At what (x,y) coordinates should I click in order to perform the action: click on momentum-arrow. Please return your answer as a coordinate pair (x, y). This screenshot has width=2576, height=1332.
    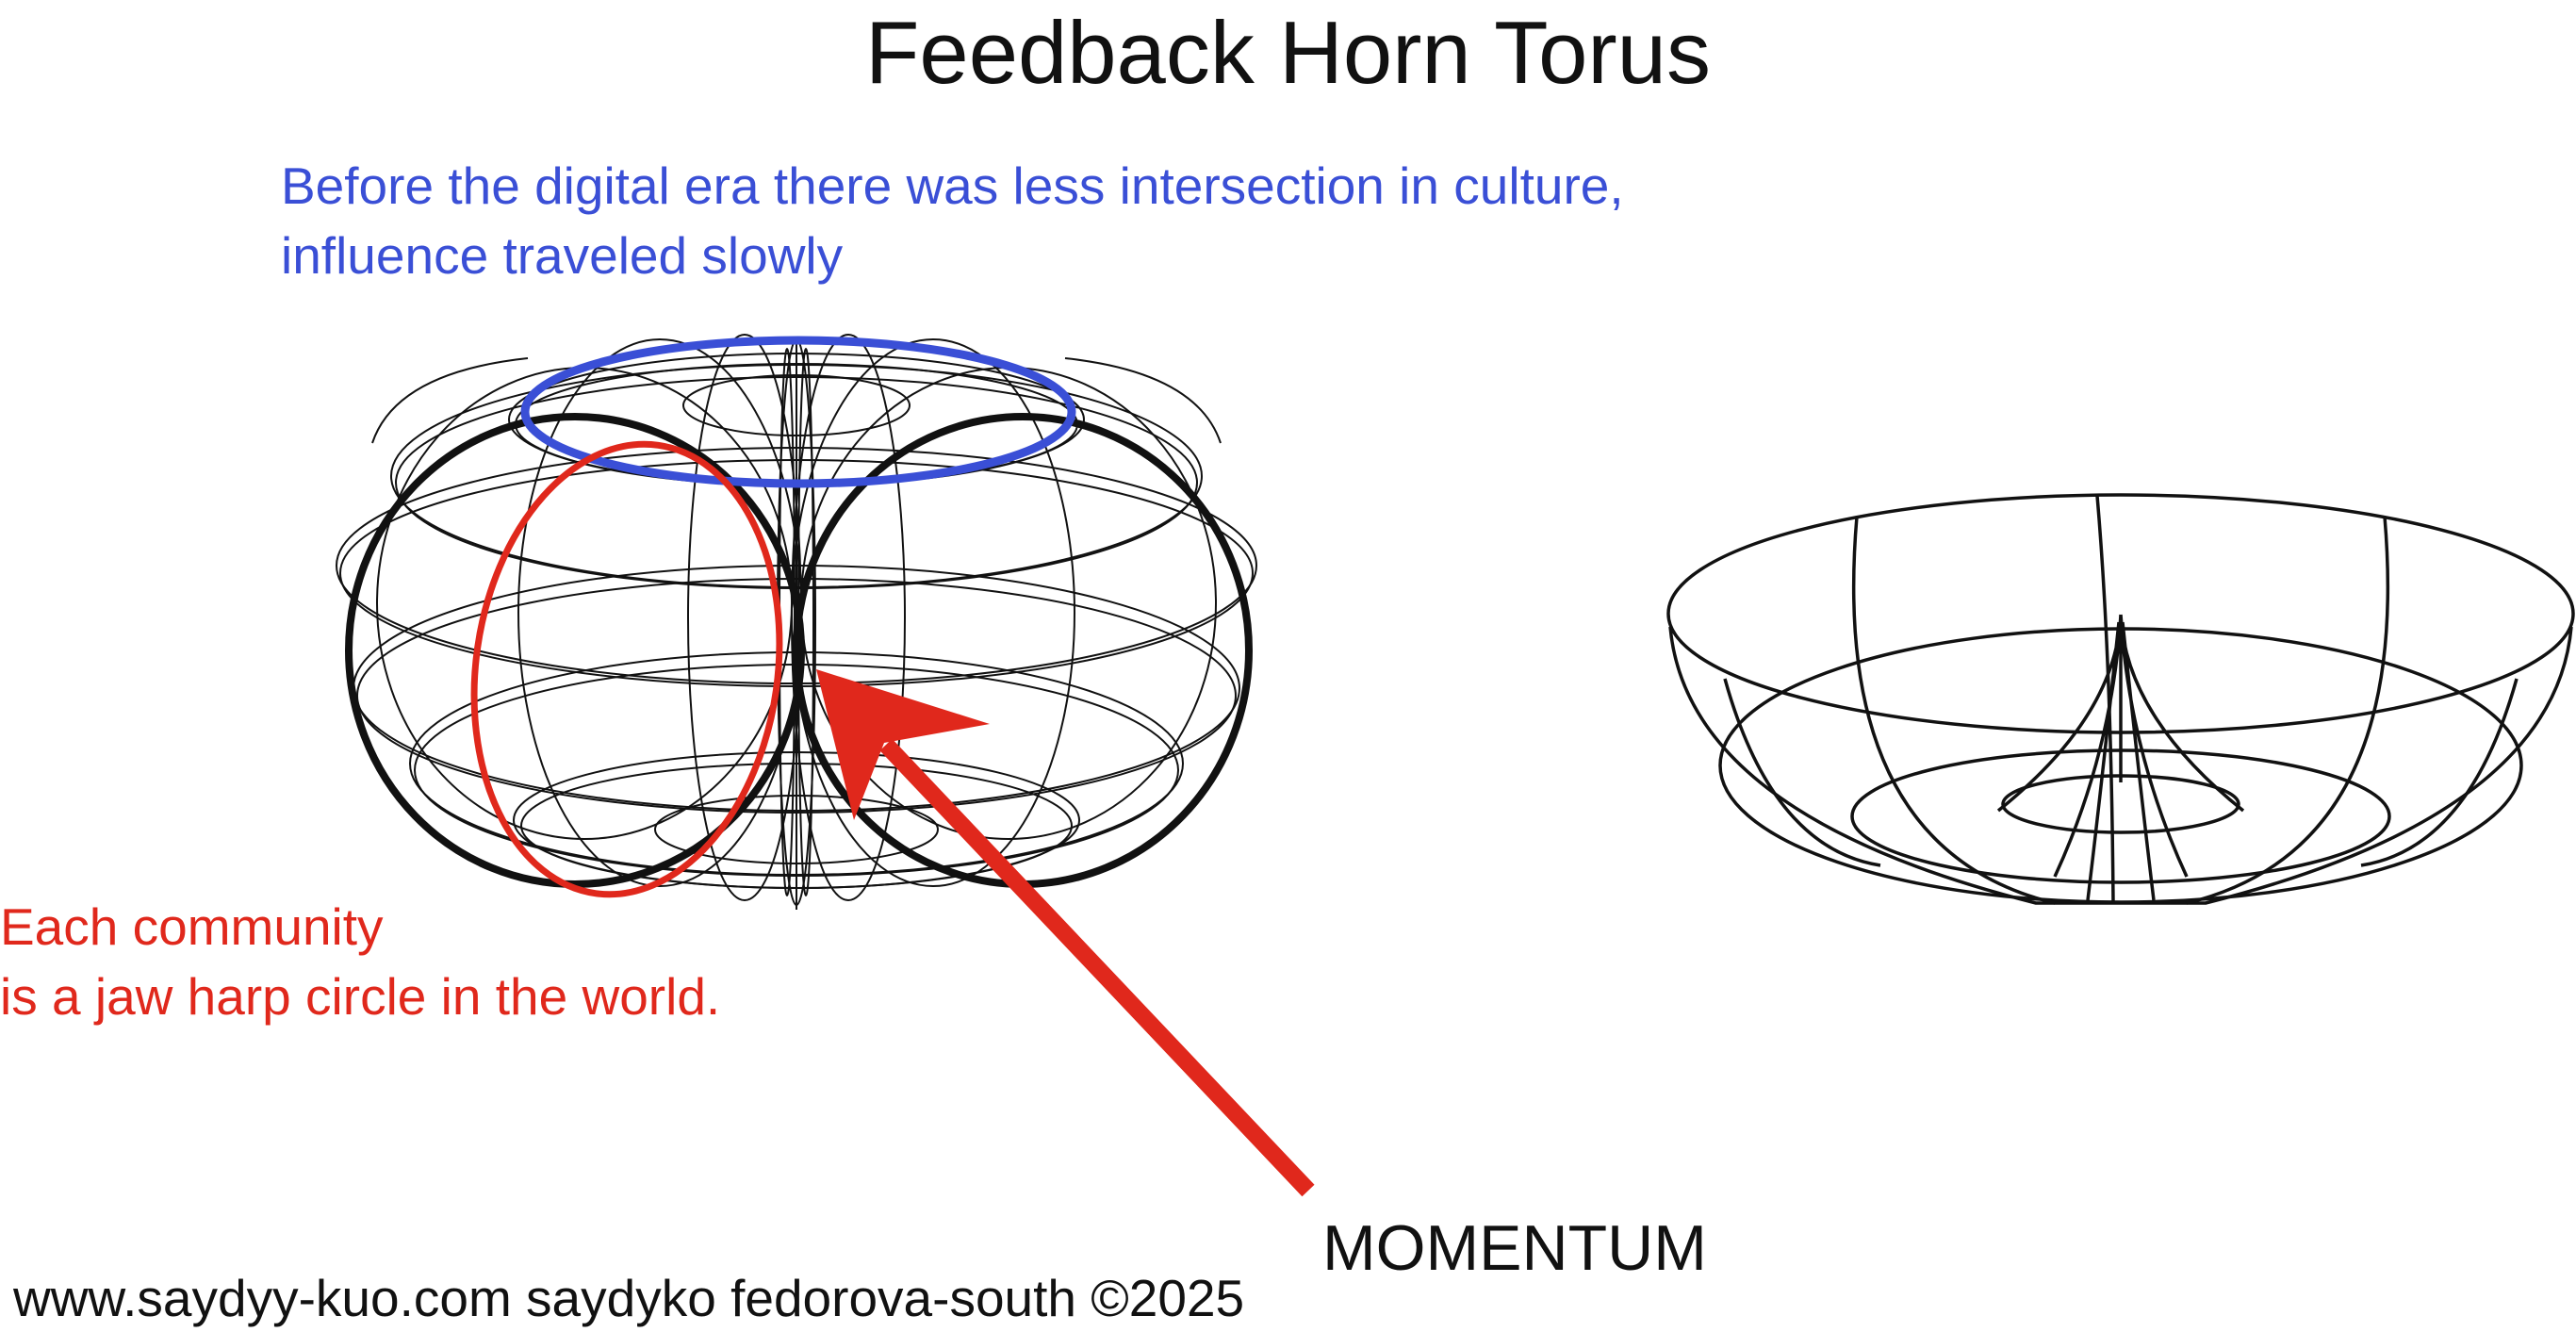
    Looking at the image, I should click on (1065, 933).